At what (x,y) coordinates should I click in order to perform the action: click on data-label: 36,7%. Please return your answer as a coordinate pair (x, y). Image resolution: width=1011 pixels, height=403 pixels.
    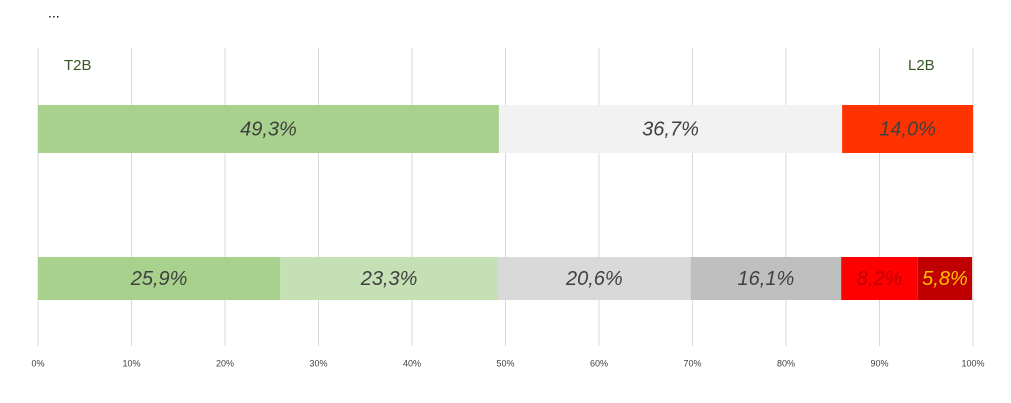
    Looking at the image, I should click on (670, 129).